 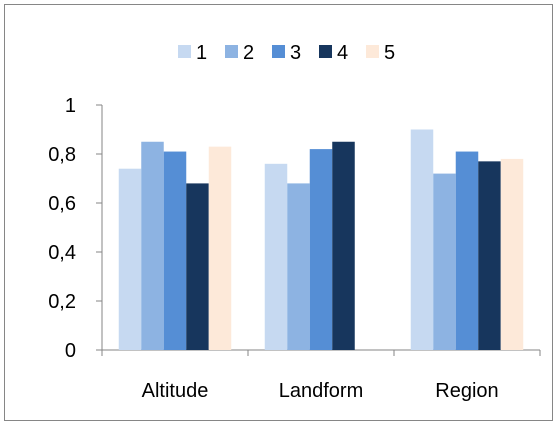 I want to click on x-category-label: Landform, so click(x=321, y=391).